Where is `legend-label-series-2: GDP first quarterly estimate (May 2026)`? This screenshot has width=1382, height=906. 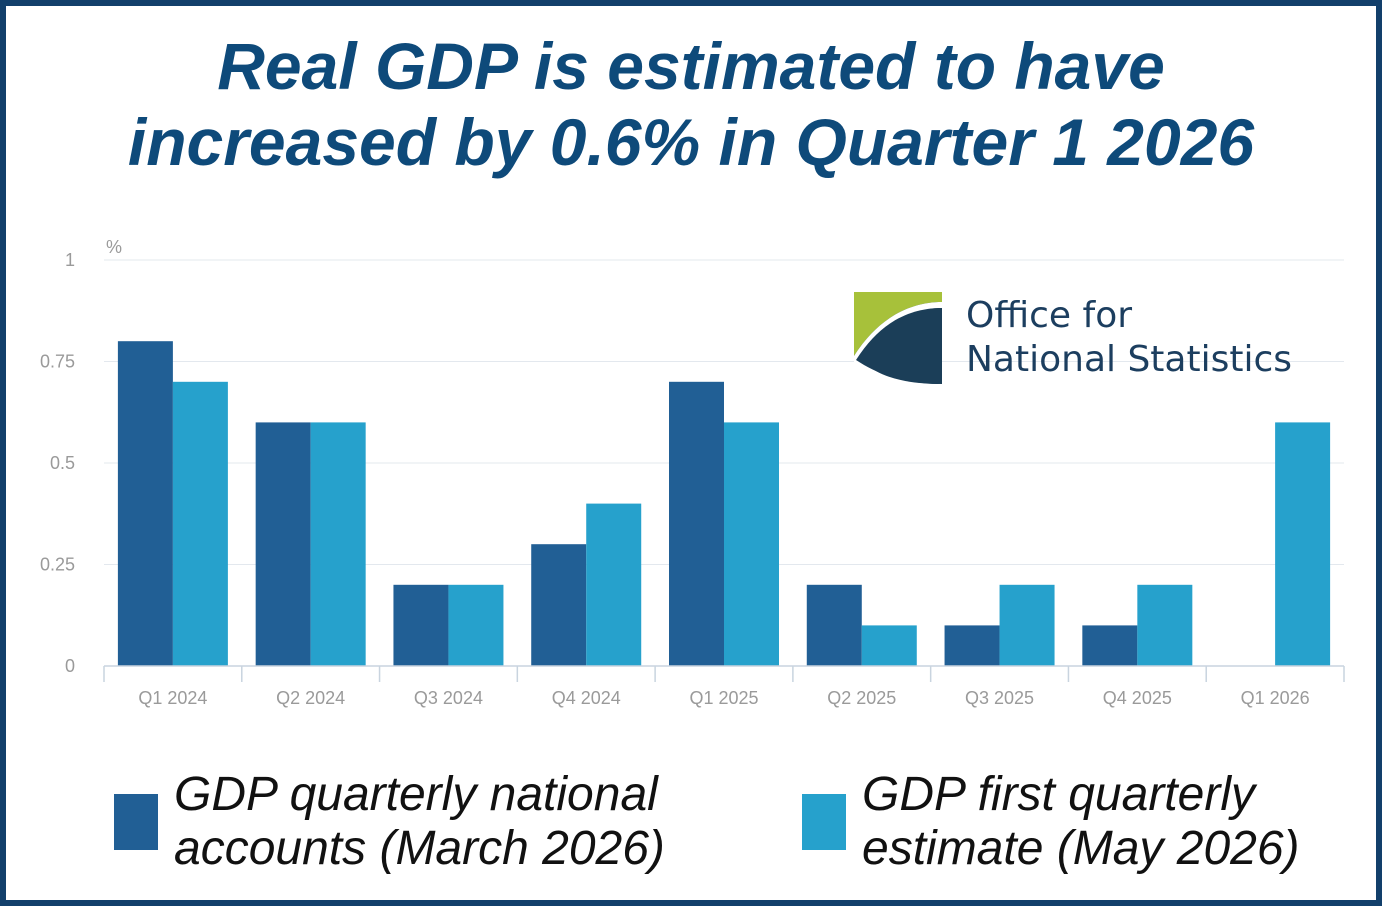
legend-label-series-2: GDP first quarterly estimate (May 2026) is located at coordinates (1081, 822).